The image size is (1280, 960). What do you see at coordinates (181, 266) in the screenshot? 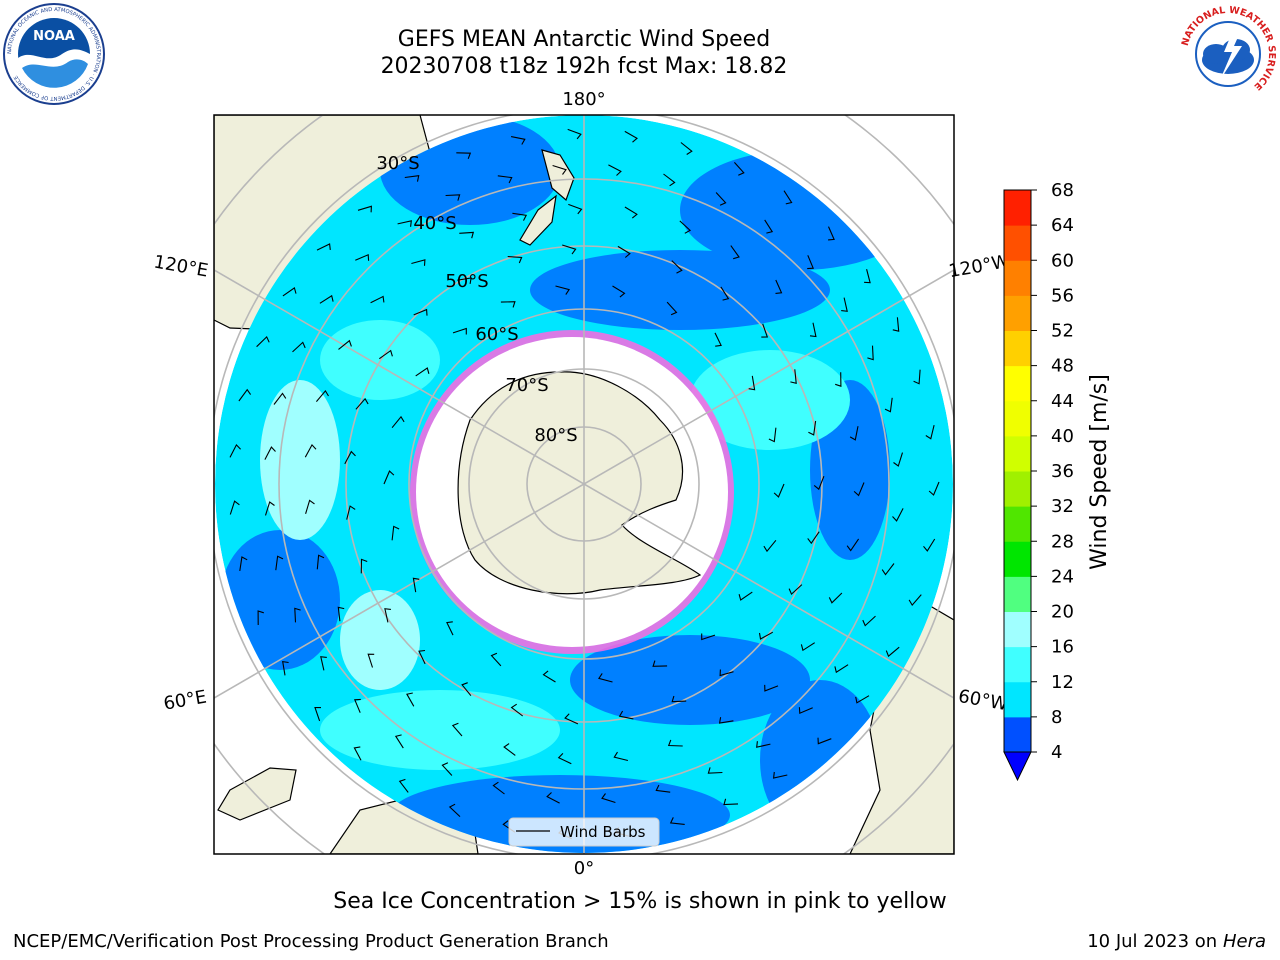
I see `lon-label-120e: 120°E` at bounding box center [181, 266].